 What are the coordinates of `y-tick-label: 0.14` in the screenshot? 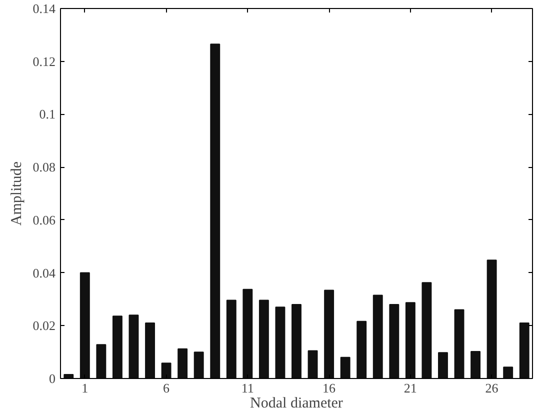 It's located at (44, 8).